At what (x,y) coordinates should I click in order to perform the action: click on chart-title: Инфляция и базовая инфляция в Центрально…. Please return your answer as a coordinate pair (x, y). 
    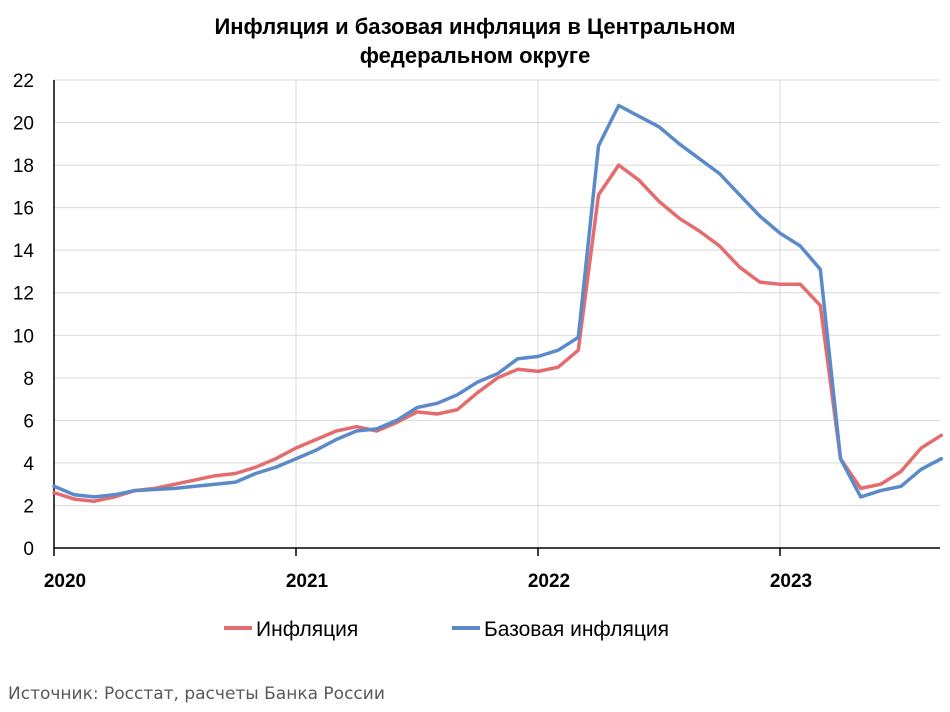
    Looking at the image, I should click on (475, 41).